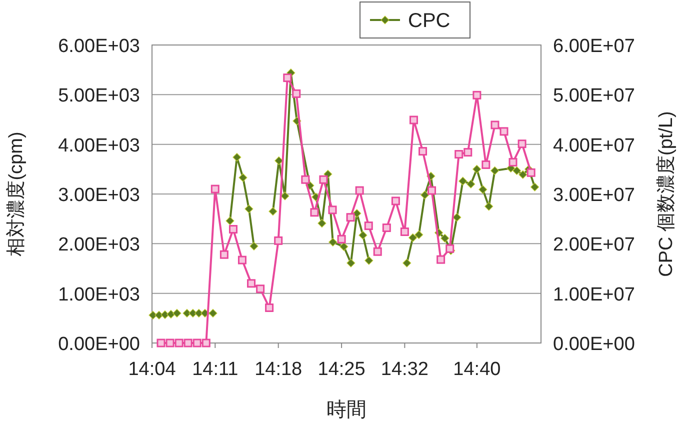 The height and width of the screenshot is (426, 686). I want to click on y2-tick-label: 1.00E+07, so click(594, 295).